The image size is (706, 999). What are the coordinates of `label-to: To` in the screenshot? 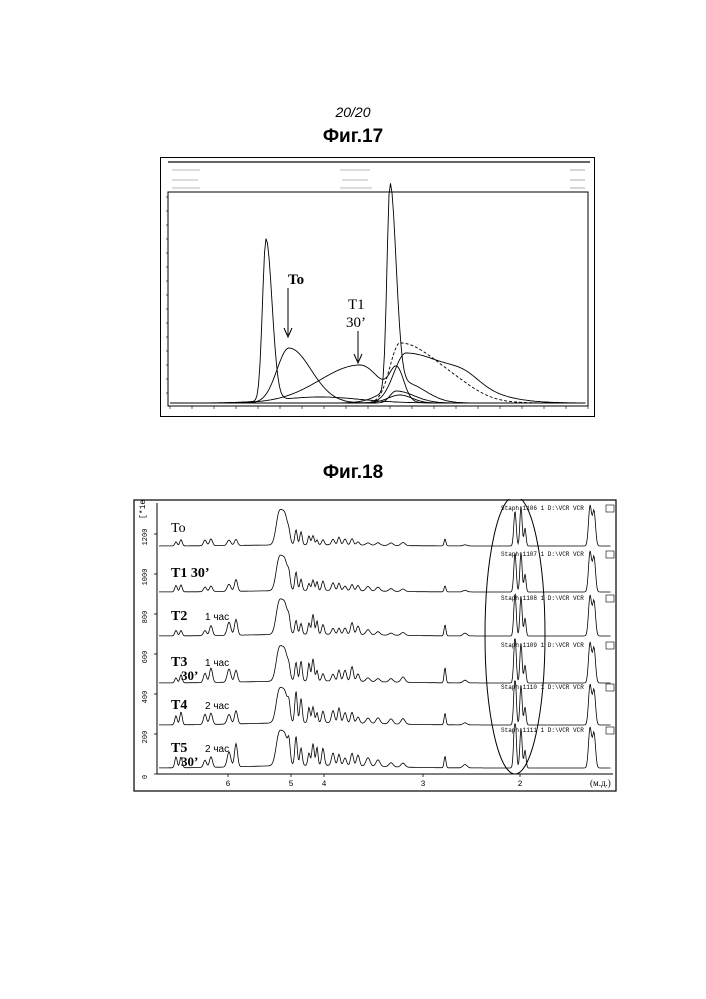 It's located at (296, 280).